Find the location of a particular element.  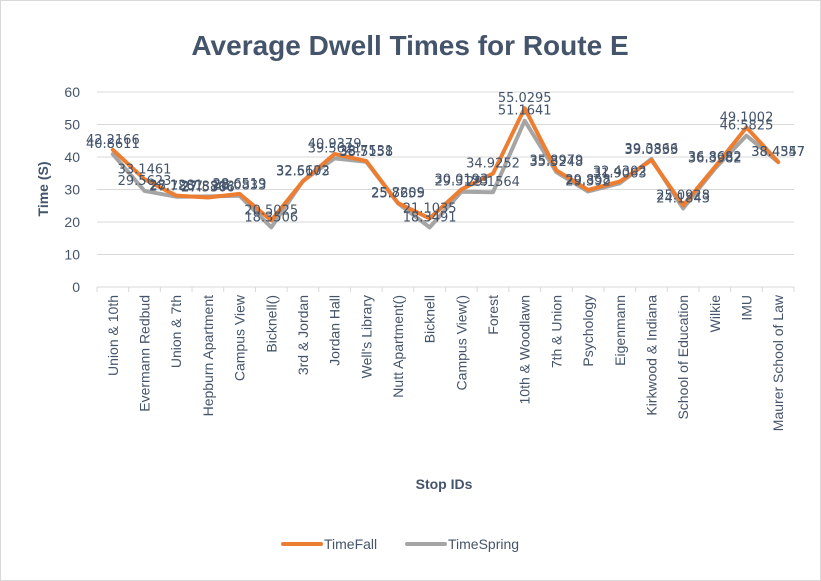

y-tick-label: 20 is located at coordinates (72, 222).